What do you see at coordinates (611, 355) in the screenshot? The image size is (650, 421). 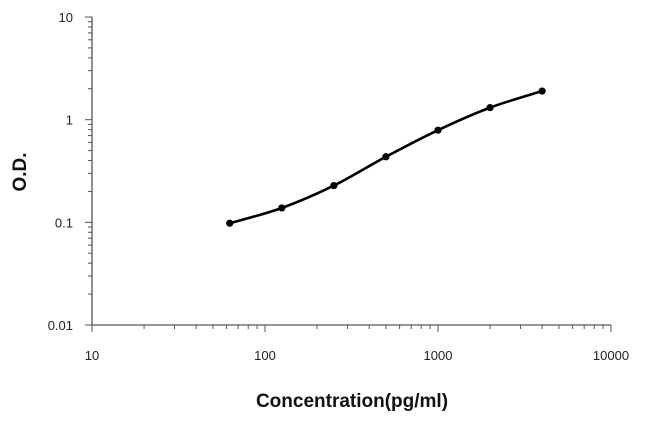 I see `x-tick-label: 10000` at bounding box center [611, 355].